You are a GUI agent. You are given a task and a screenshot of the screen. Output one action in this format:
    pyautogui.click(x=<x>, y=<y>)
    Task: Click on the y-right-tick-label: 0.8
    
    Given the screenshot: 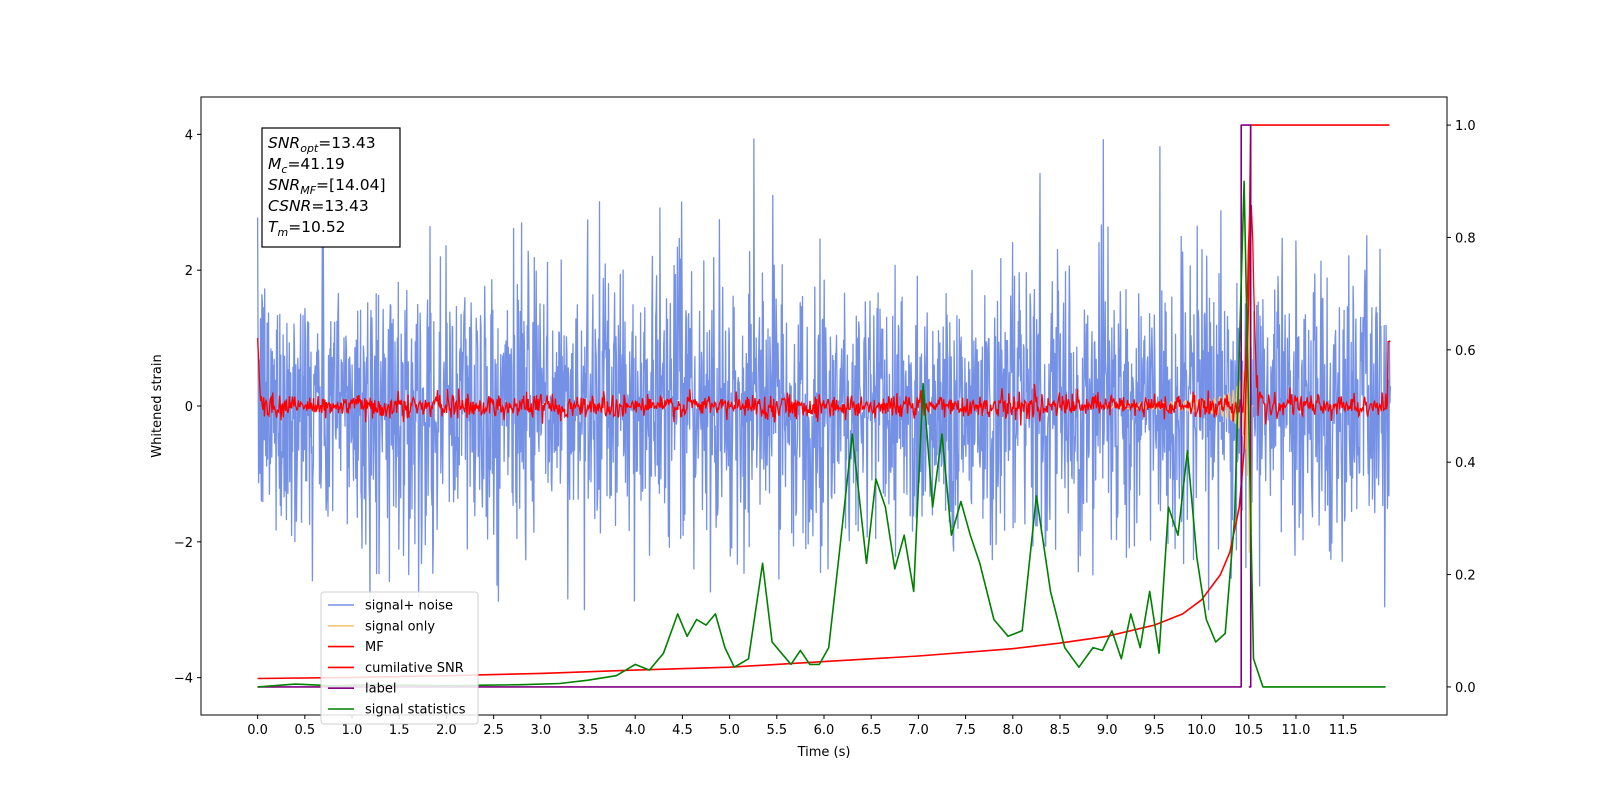 What is the action you would take?
    pyautogui.click(x=1465, y=238)
    